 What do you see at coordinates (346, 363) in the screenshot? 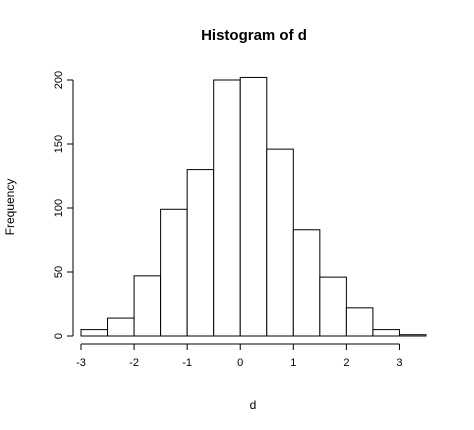
I see `x-tick-label: 2` at bounding box center [346, 363].